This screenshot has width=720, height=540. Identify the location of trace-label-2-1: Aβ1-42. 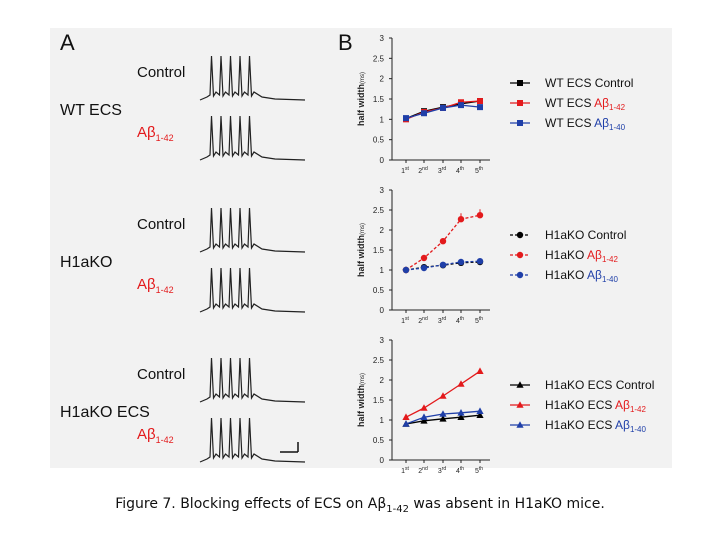
(155, 435).